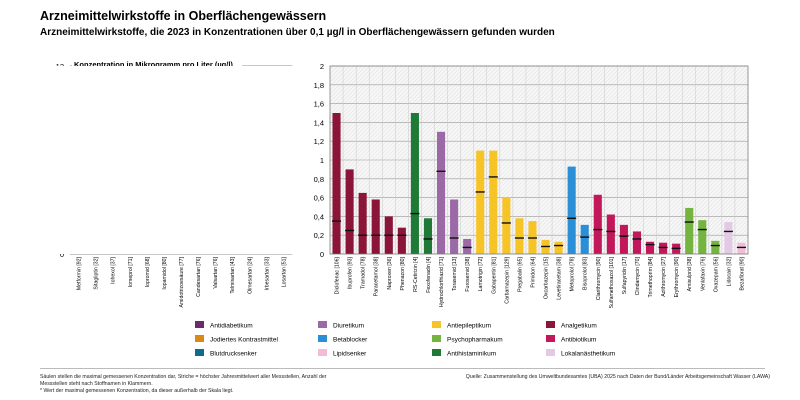 The width and height of the screenshot is (800, 400). I want to click on category-label: Diclofenac [106], so click(338, 275).